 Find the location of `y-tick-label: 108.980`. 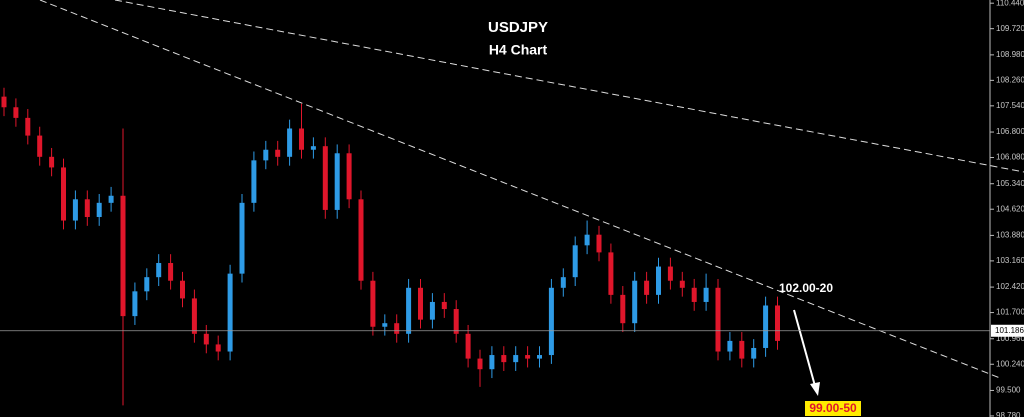

y-tick-label: 108.980 is located at coordinates (1010, 54).